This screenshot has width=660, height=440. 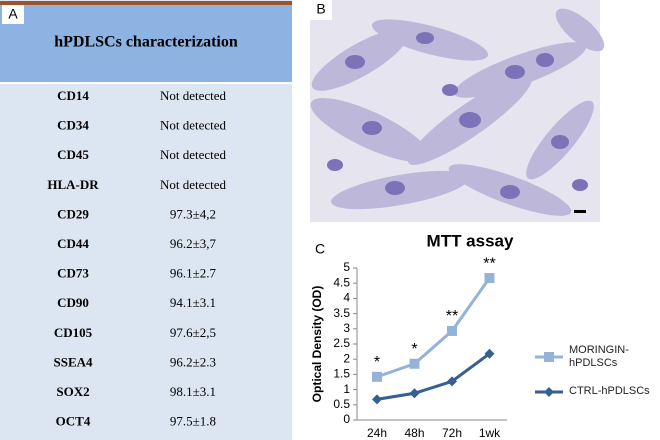 I want to click on y-tick-label: 4, so click(x=346, y=298).